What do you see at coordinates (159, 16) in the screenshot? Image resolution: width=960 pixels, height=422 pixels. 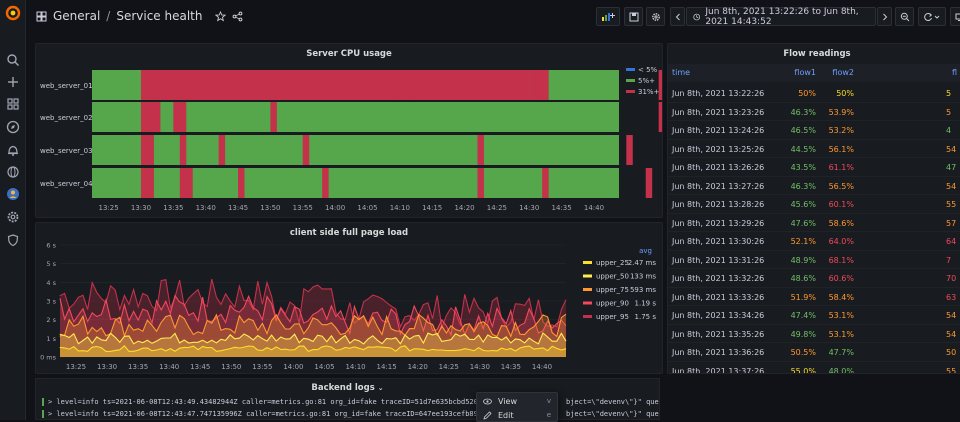 I see `dashboard-title: Service health` at bounding box center [159, 16].